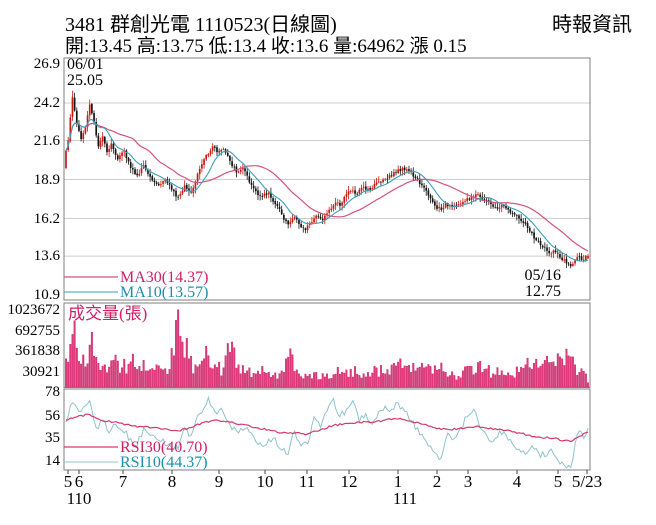 The width and height of the screenshot is (656, 525). Describe the element at coordinates (327, 428) in the screenshot. I see `rsi30-line` at that location.